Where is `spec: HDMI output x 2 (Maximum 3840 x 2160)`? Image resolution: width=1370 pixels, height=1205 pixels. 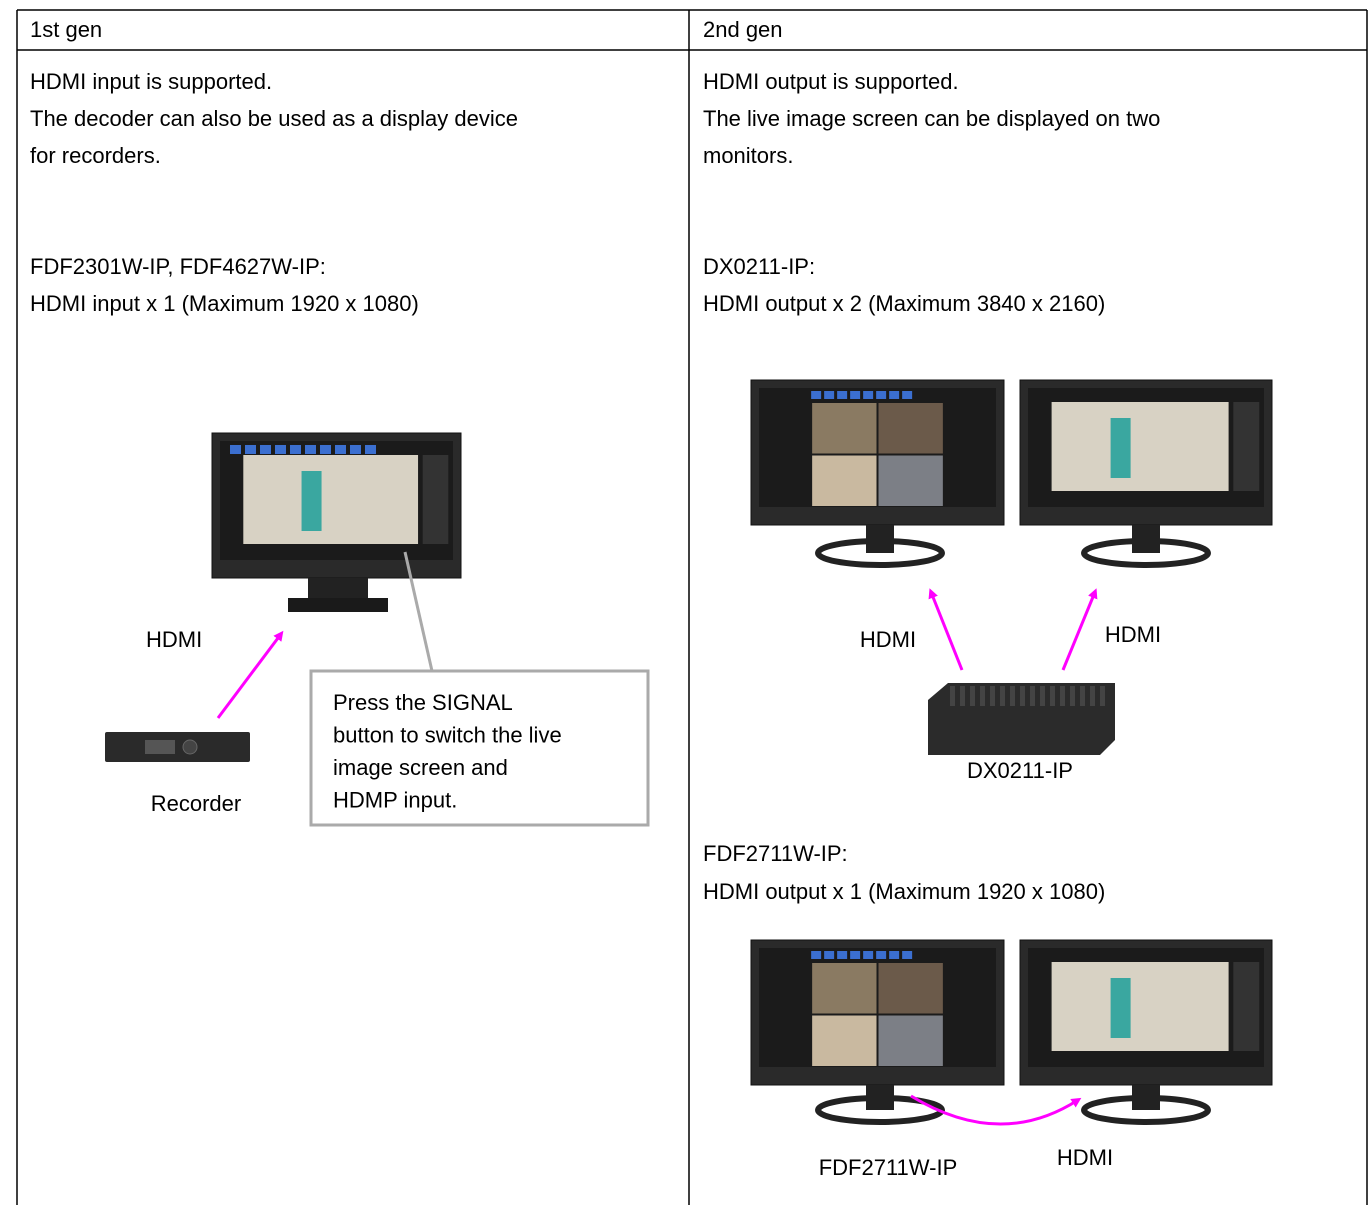
spec: HDMI output x 2 (Maximum 3840 x 2160) is located at coordinates (904, 303).